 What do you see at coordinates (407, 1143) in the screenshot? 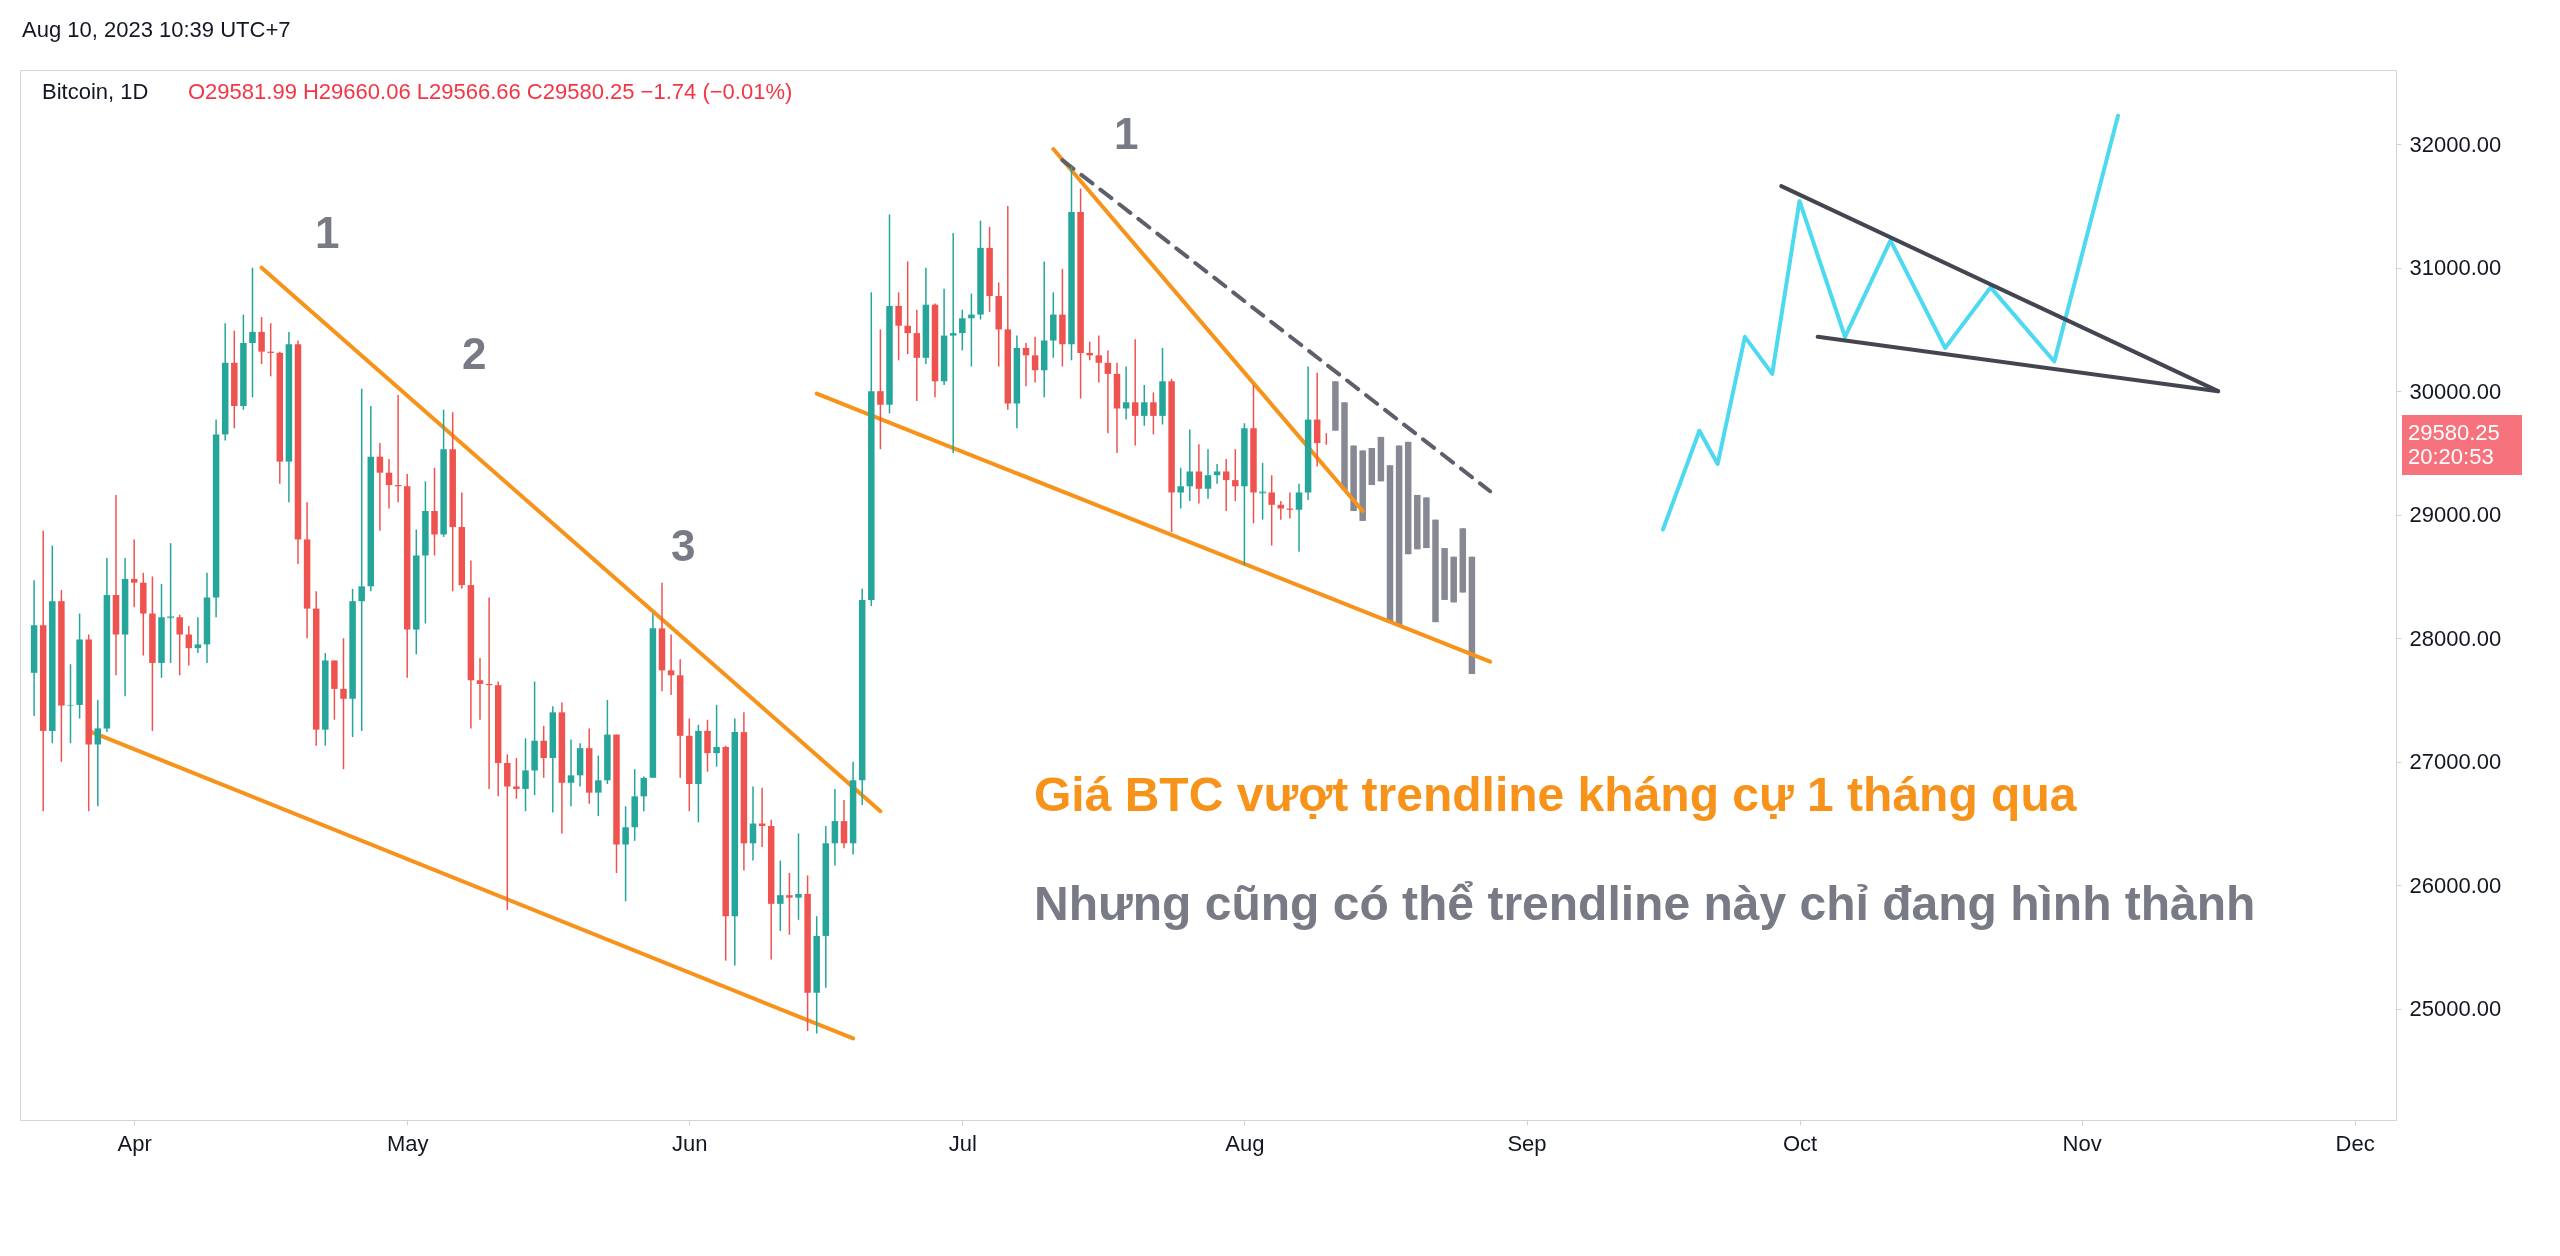
I see `x-tick-label: May` at bounding box center [407, 1143].